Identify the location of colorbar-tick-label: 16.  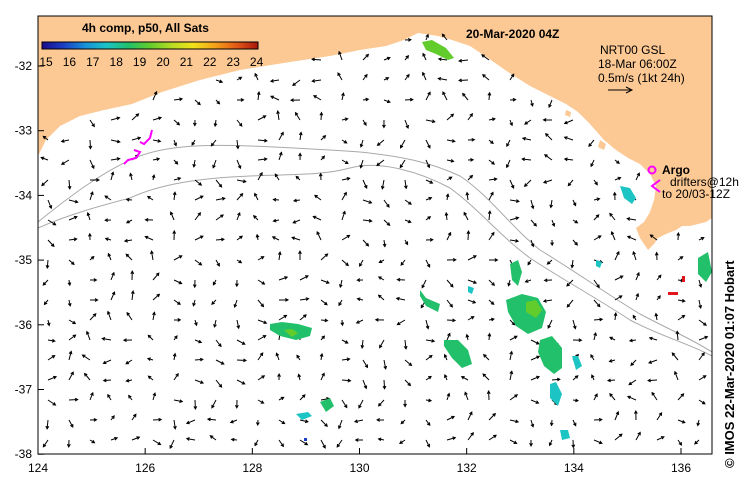
(70, 62).